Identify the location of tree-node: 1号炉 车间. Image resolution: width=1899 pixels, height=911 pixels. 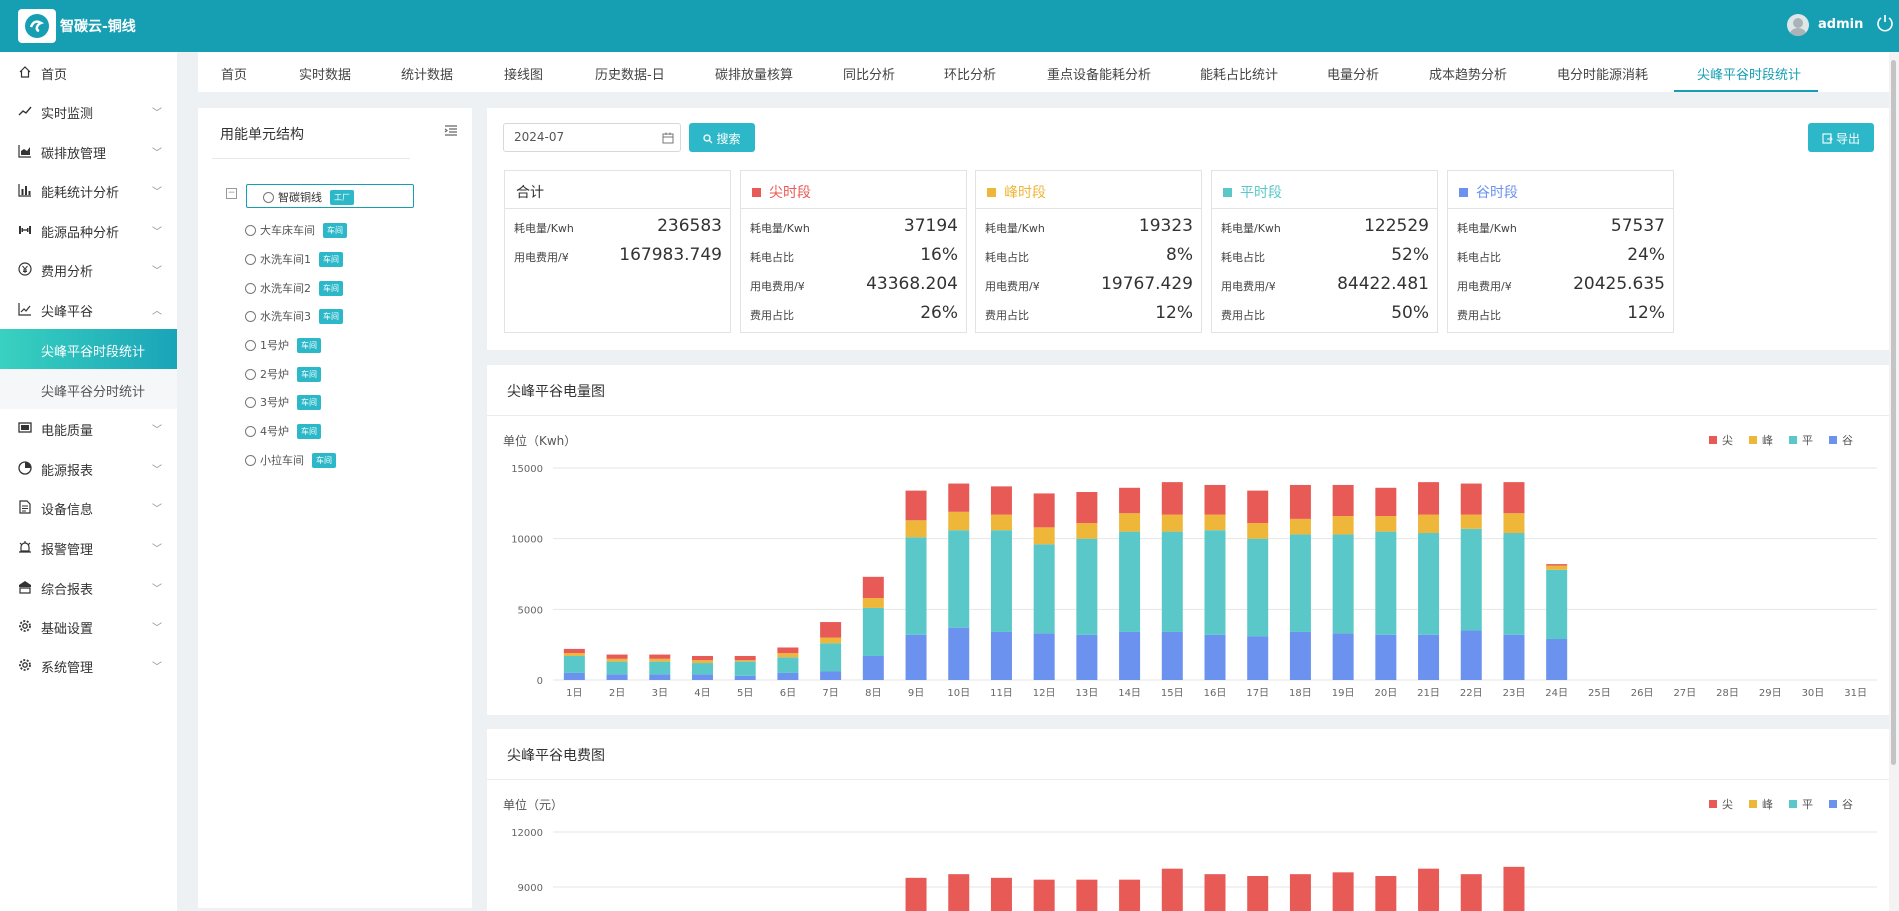
(283, 346).